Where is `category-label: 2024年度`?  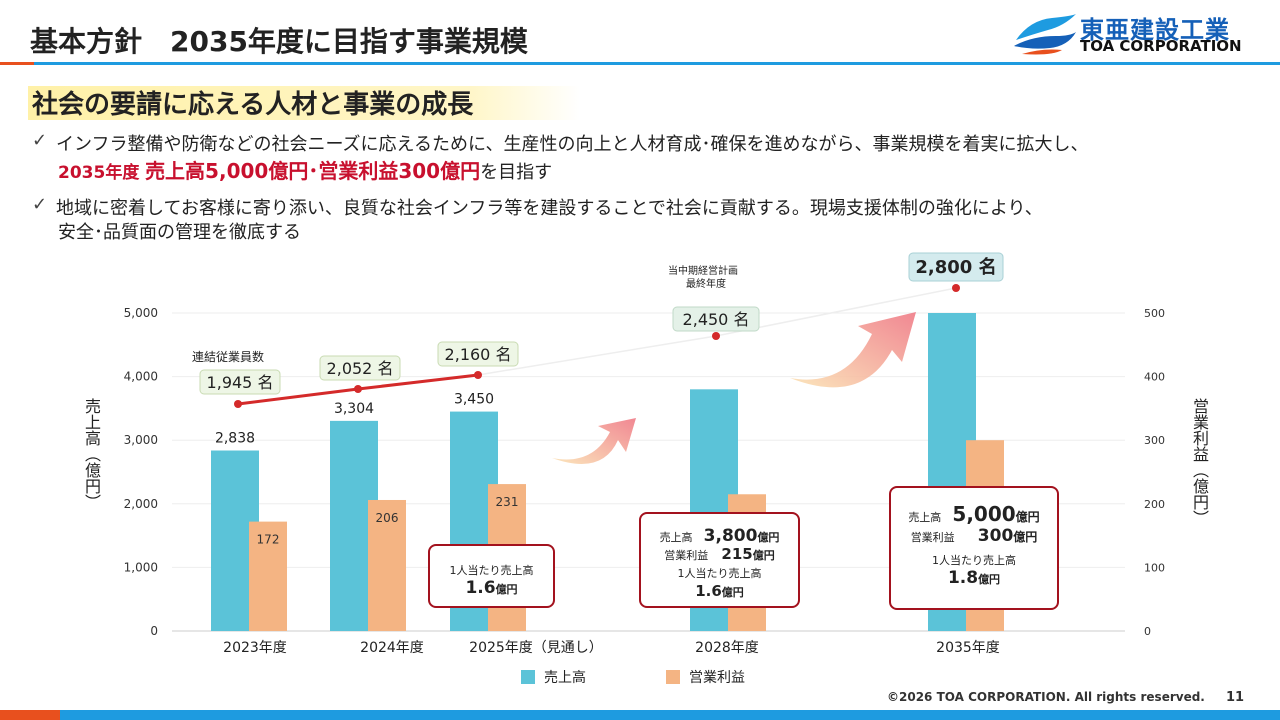 category-label: 2024年度 is located at coordinates (392, 648).